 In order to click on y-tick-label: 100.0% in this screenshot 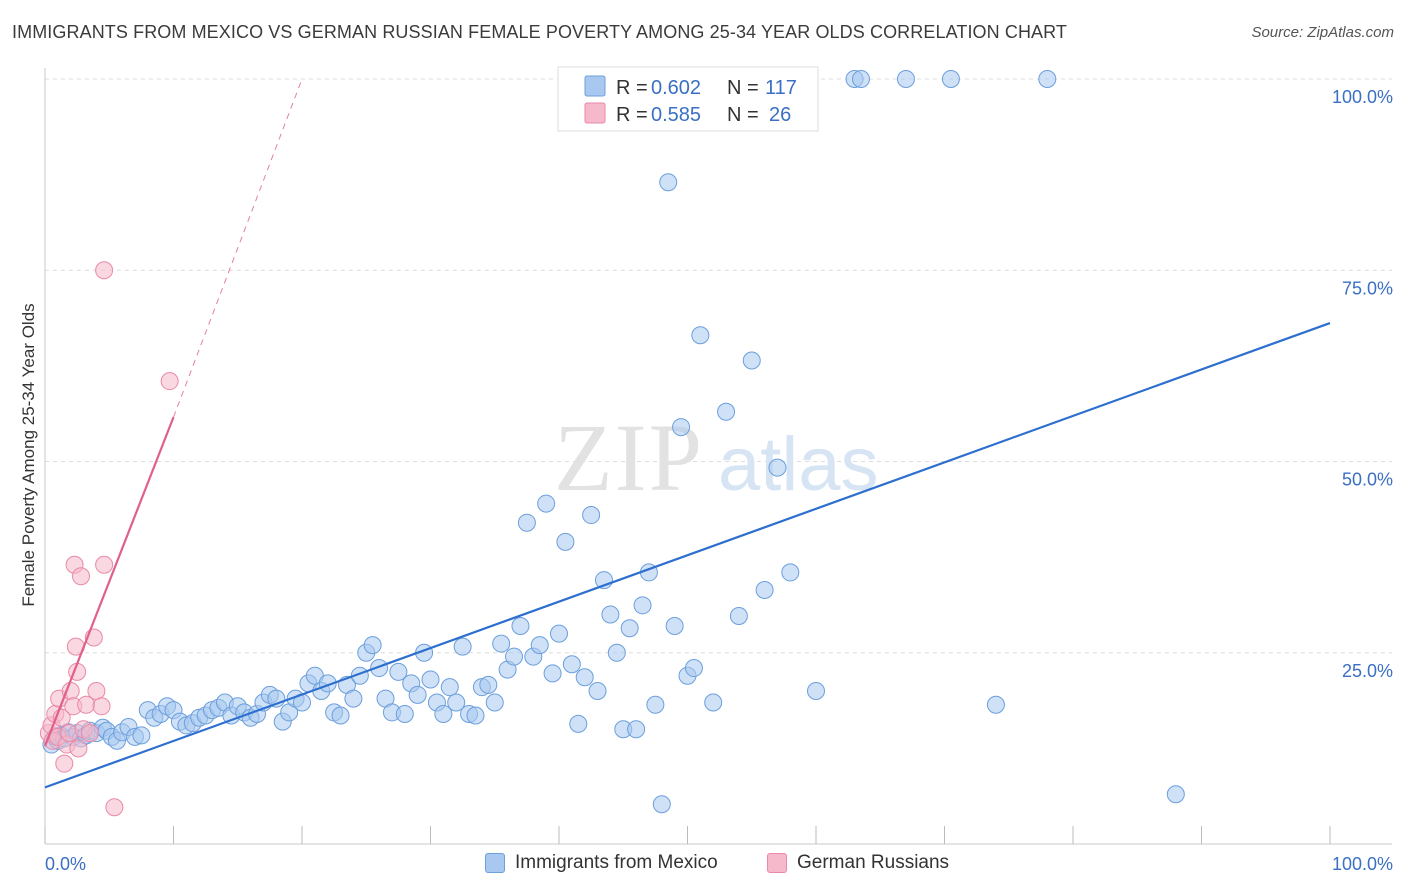, I will do `click(1362, 97)`.